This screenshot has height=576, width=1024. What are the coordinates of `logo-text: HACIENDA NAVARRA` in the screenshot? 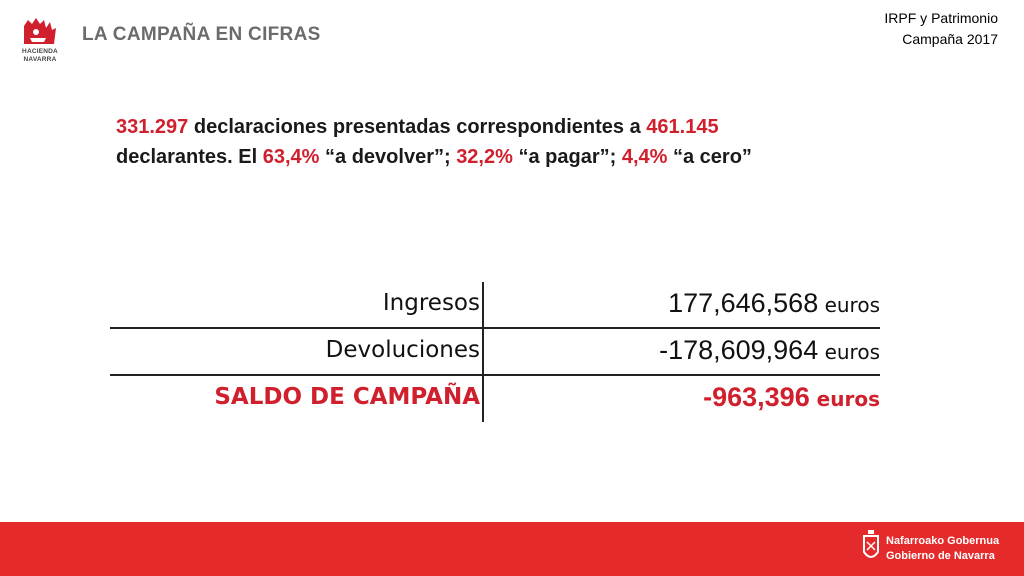 It's located at (40, 55).